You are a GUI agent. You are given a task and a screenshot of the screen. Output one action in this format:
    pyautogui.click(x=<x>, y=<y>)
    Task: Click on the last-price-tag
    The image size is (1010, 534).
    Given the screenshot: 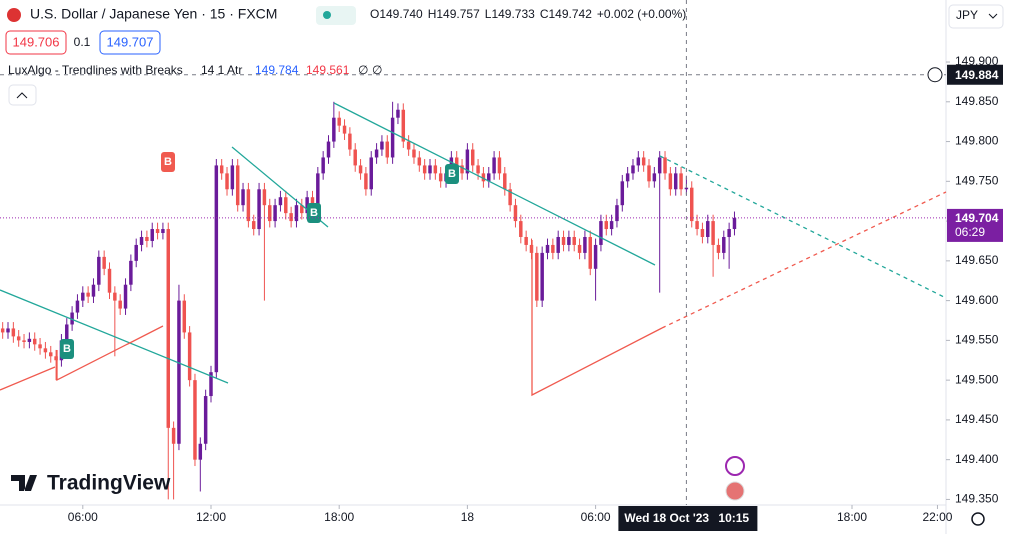 What is the action you would take?
    pyautogui.click(x=975, y=225)
    